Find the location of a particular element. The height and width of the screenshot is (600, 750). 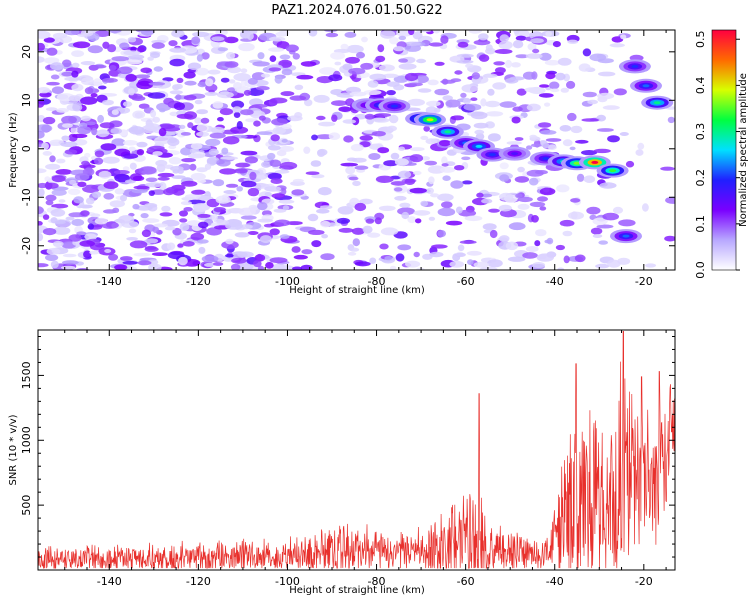

y-tick-label: 500 is located at coordinates (26, 505).